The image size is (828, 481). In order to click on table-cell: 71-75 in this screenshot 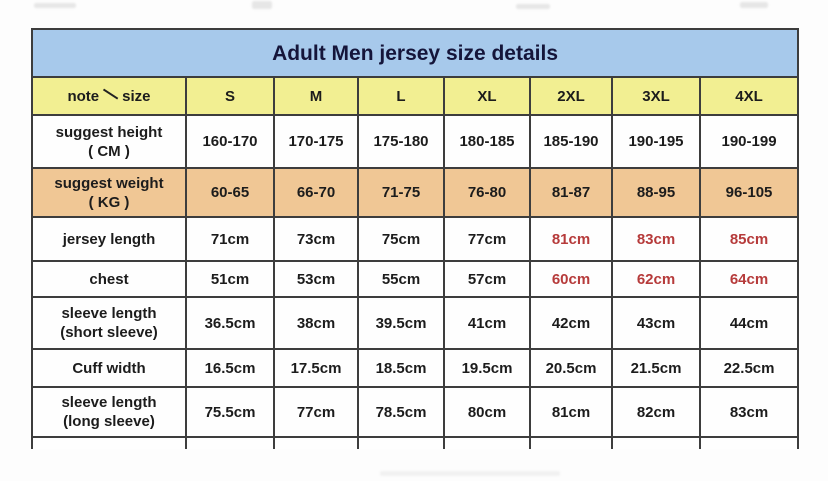, I will do `click(401, 192)`.